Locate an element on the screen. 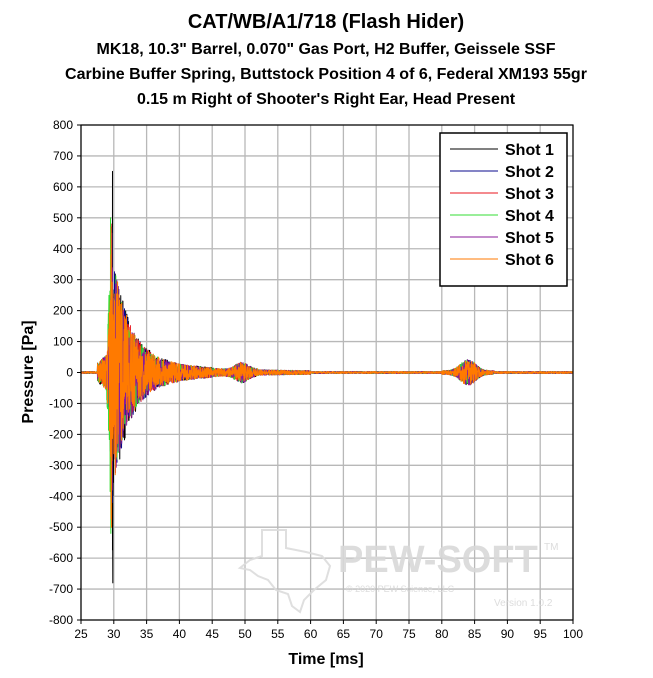 The height and width of the screenshot is (678, 653). legend: Shot 1 Shot 2 Shot 3 Shot 4 Shot 5 Shot 6 is located at coordinates (503, 209).